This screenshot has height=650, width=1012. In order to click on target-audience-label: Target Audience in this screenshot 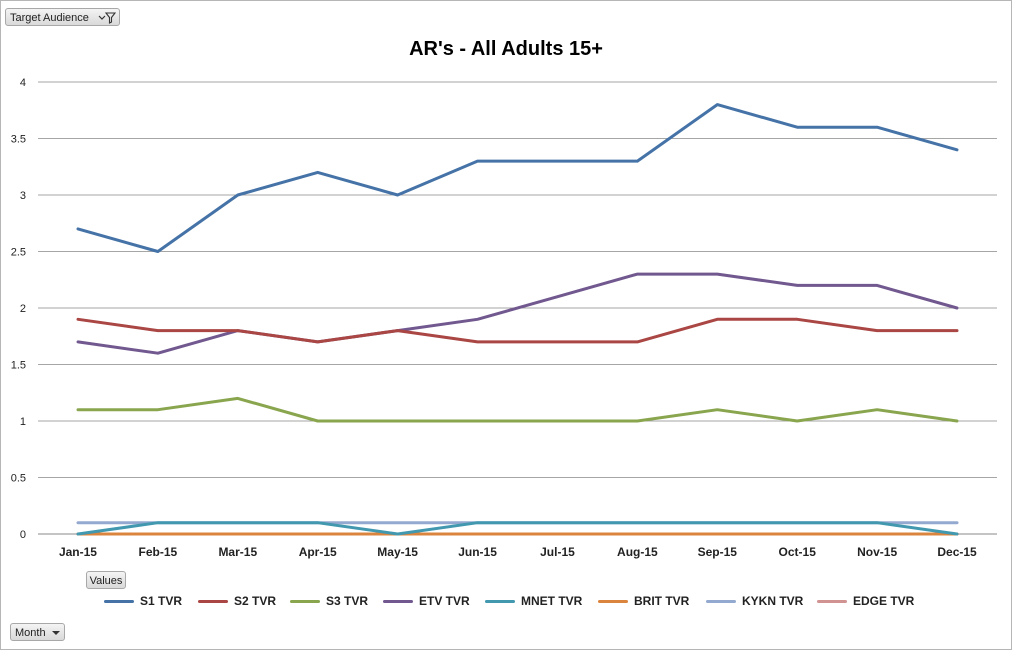, I will do `click(49, 18)`.